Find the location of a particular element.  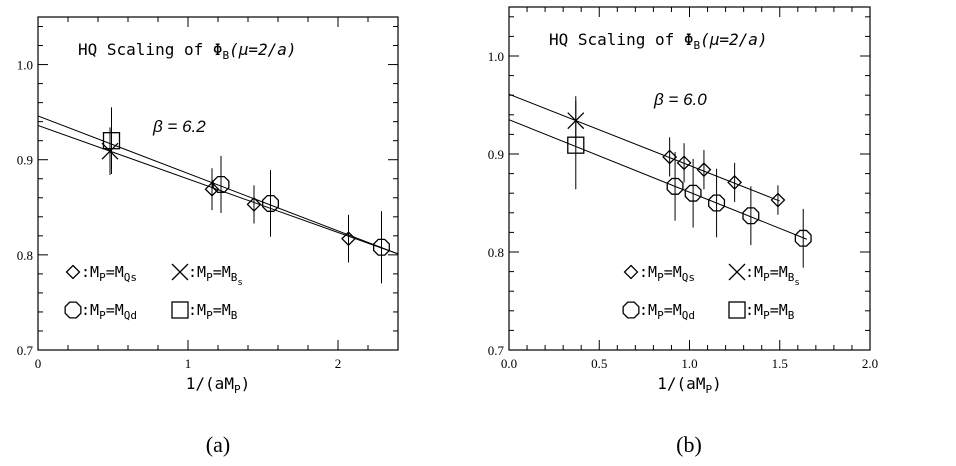

x-tick-label: 2 is located at coordinates (338, 363).